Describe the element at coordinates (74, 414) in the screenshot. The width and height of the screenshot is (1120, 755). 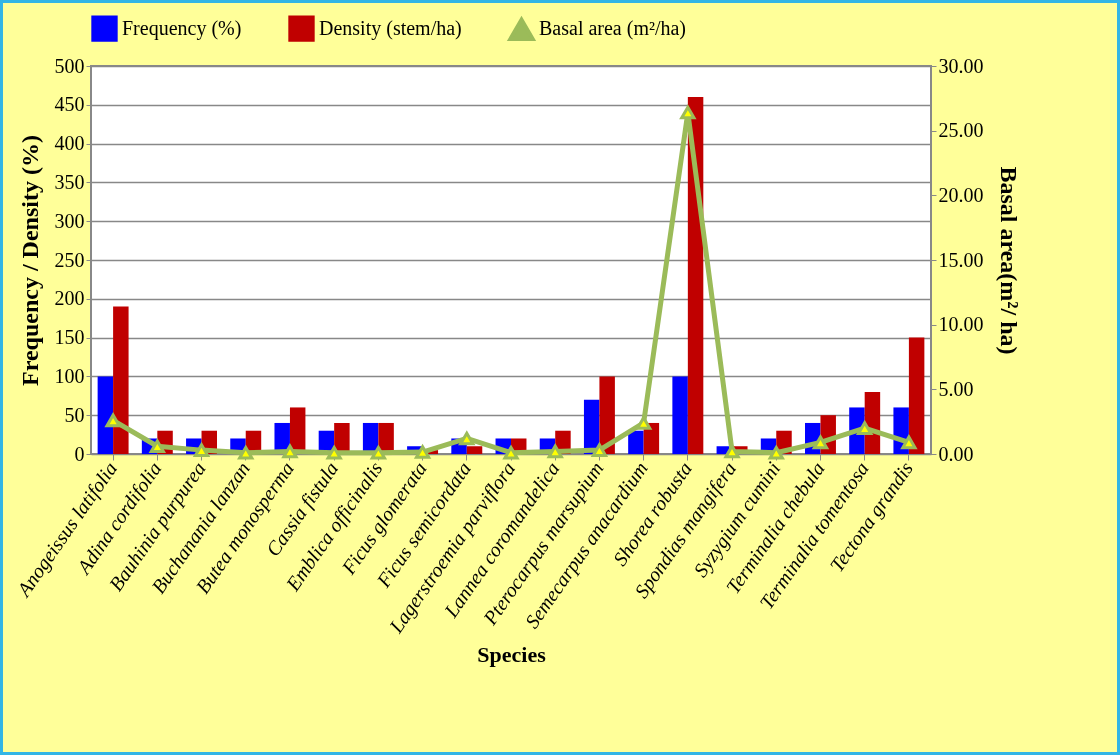
I see `y-tick-label: 50` at that location.